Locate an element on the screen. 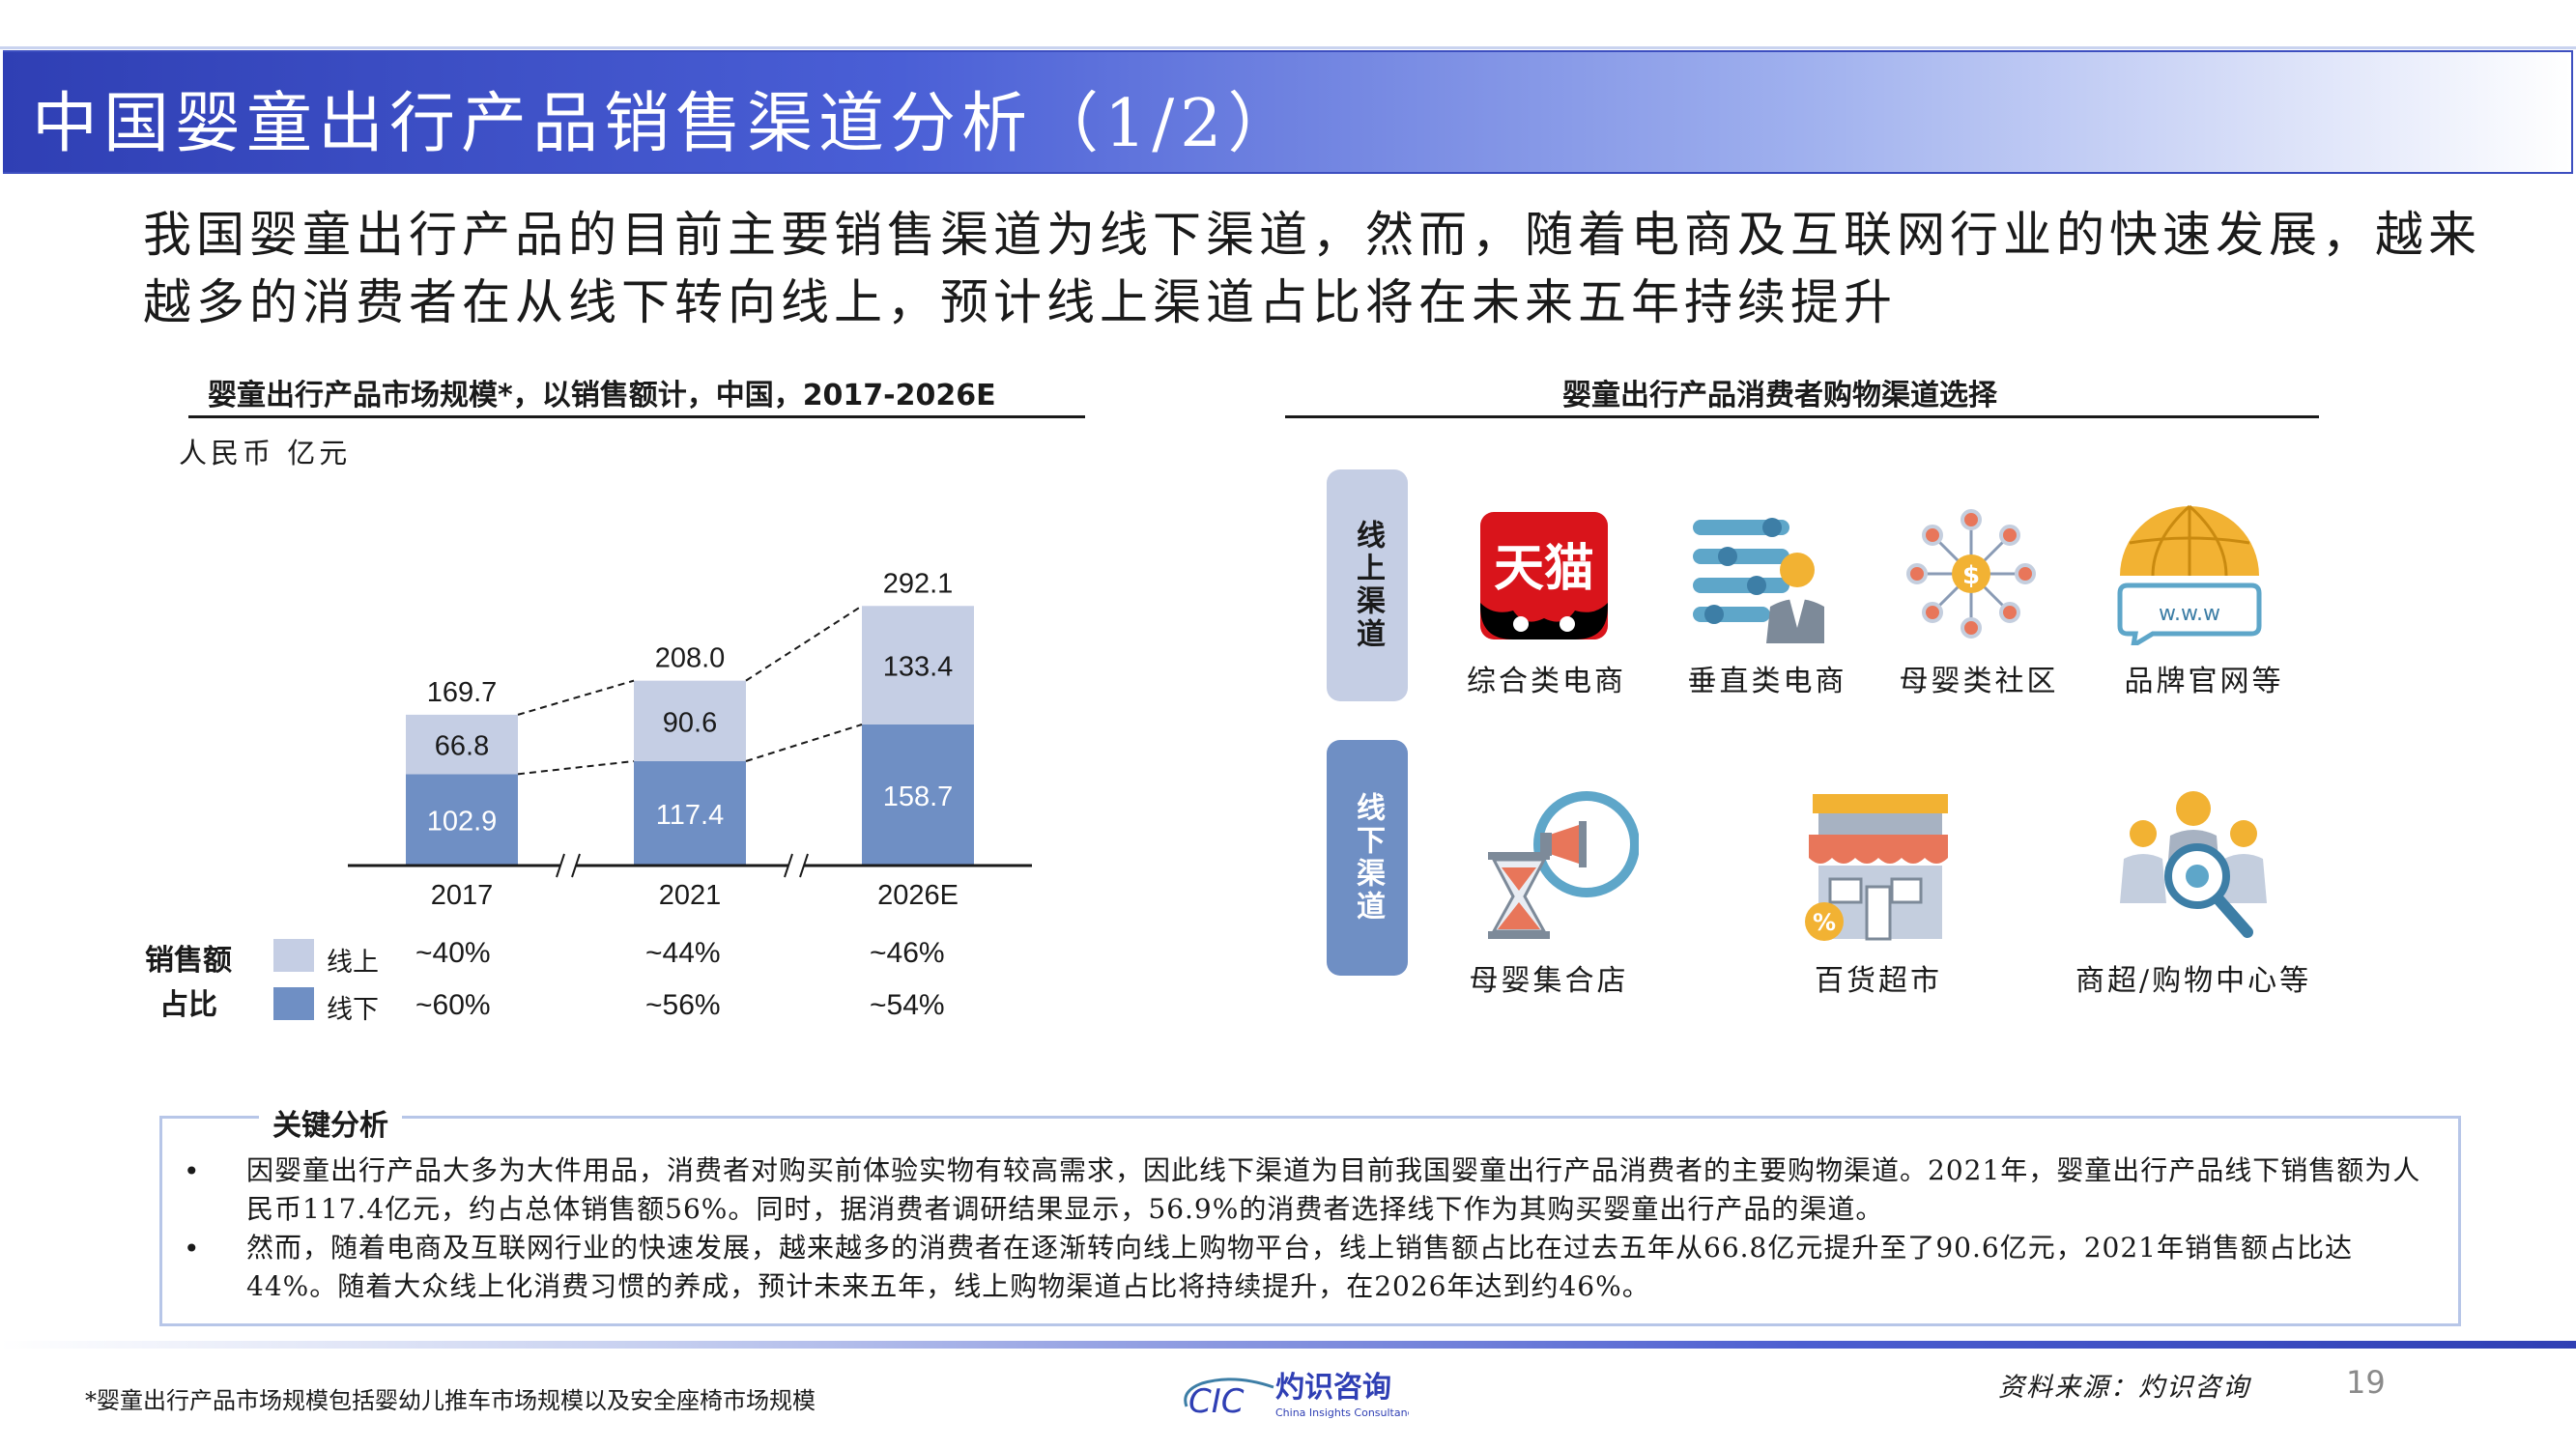  bar-offline-2021 is located at coordinates (690, 813).